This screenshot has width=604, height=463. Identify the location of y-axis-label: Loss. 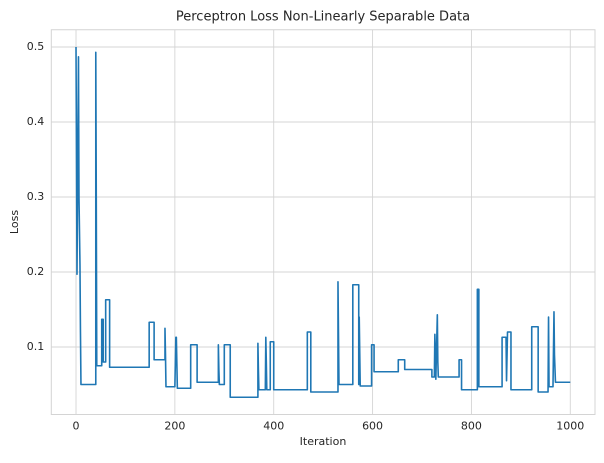
(14, 222).